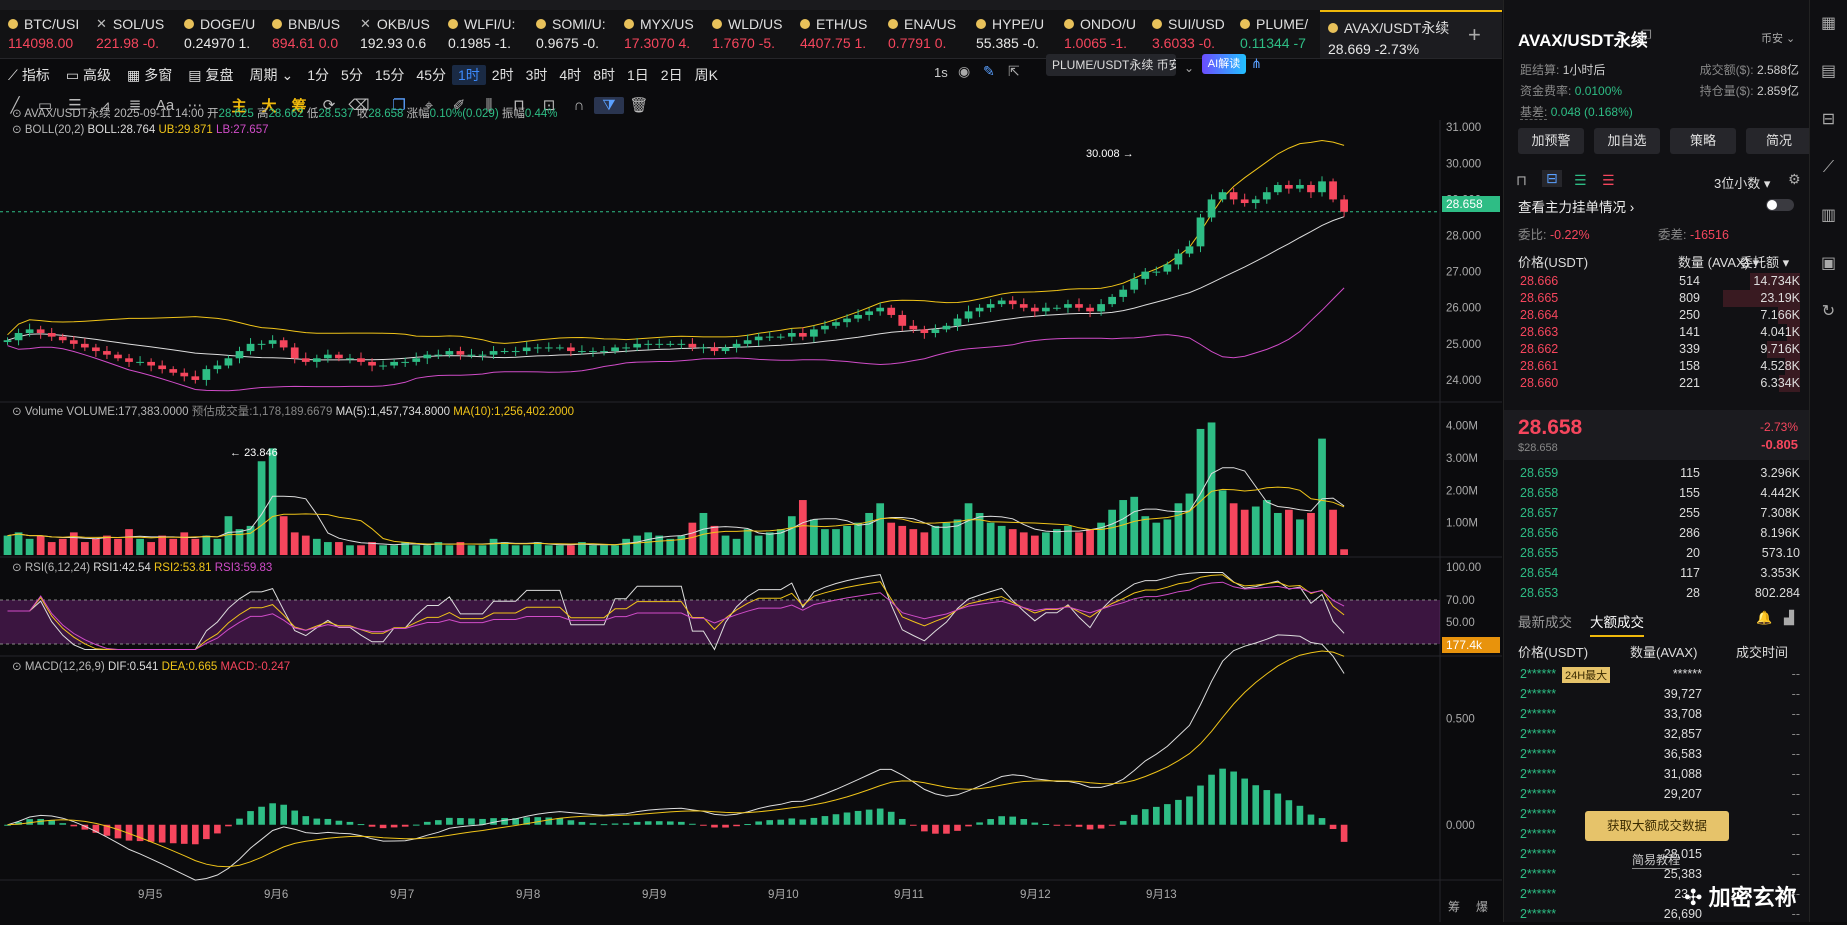  Describe the element at coordinates (1789, 617) in the screenshot. I see `bar-chart-icon: ▟` at that location.